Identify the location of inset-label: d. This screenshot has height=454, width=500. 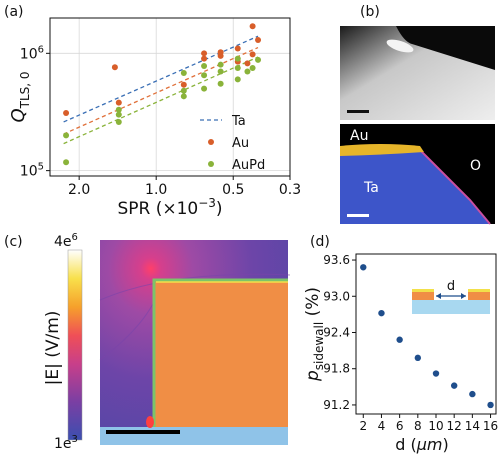
(451, 286).